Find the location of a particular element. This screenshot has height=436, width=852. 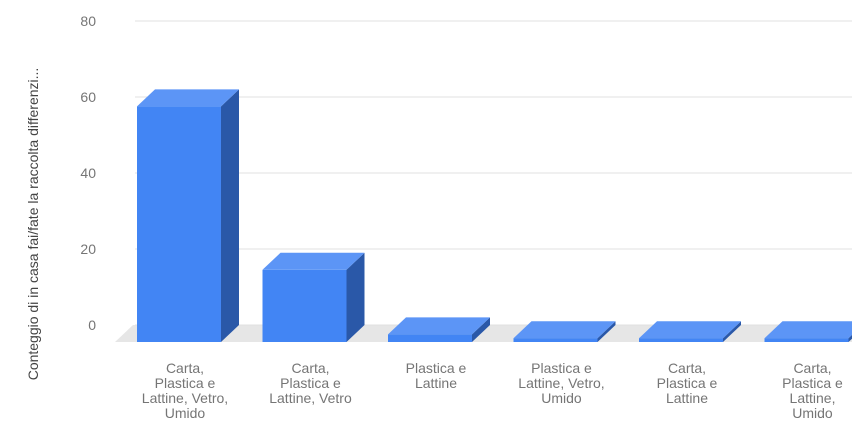

y-tick-label: 0 is located at coordinates (92, 325).